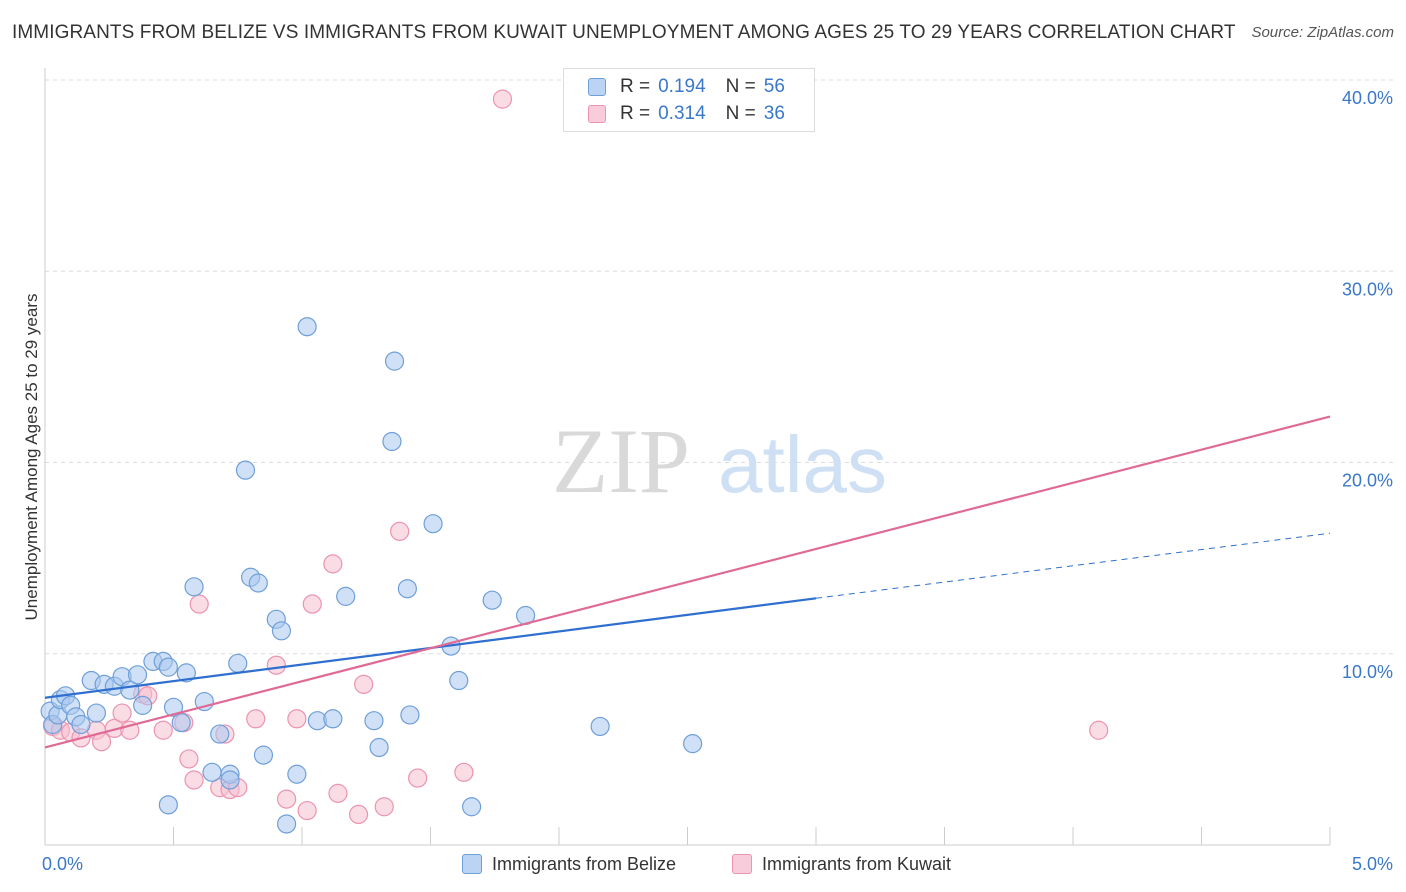 The image size is (1406, 892). What do you see at coordinates (682, 86) in the screenshot?
I see `legend-r-value: 0.194` at bounding box center [682, 86].